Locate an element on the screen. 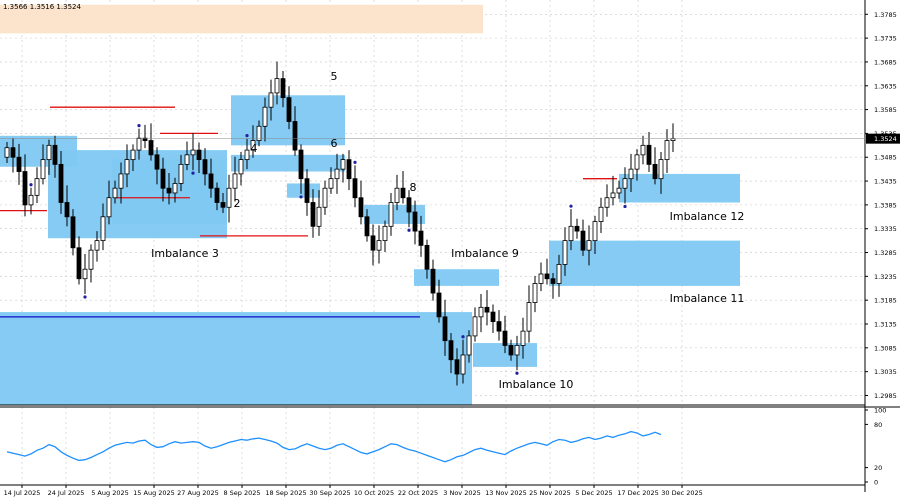 This screenshot has height=504, width=900. zone-label: 6 is located at coordinates (334, 143).